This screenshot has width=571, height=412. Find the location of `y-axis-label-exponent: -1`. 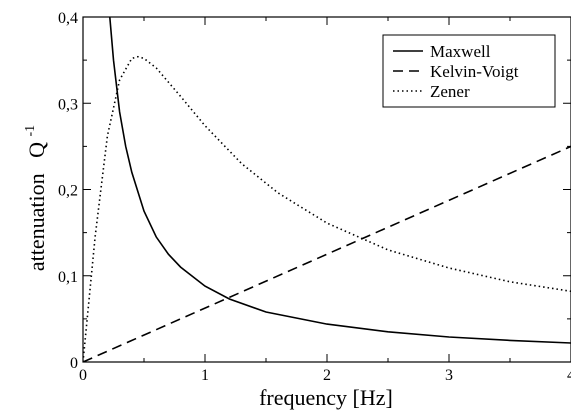

y-axis-label-exponent: -1 is located at coordinates (30, 131).